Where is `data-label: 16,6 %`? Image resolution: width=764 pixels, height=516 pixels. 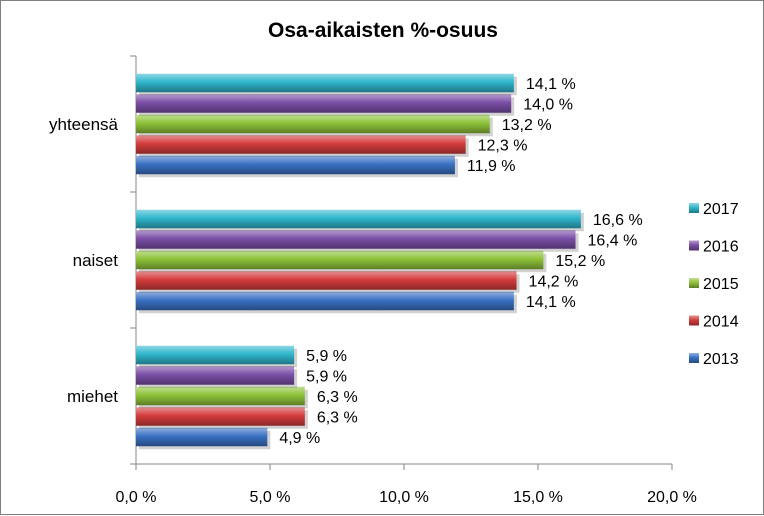 data-label: 16,6 % is located at coordinates (618, 220).